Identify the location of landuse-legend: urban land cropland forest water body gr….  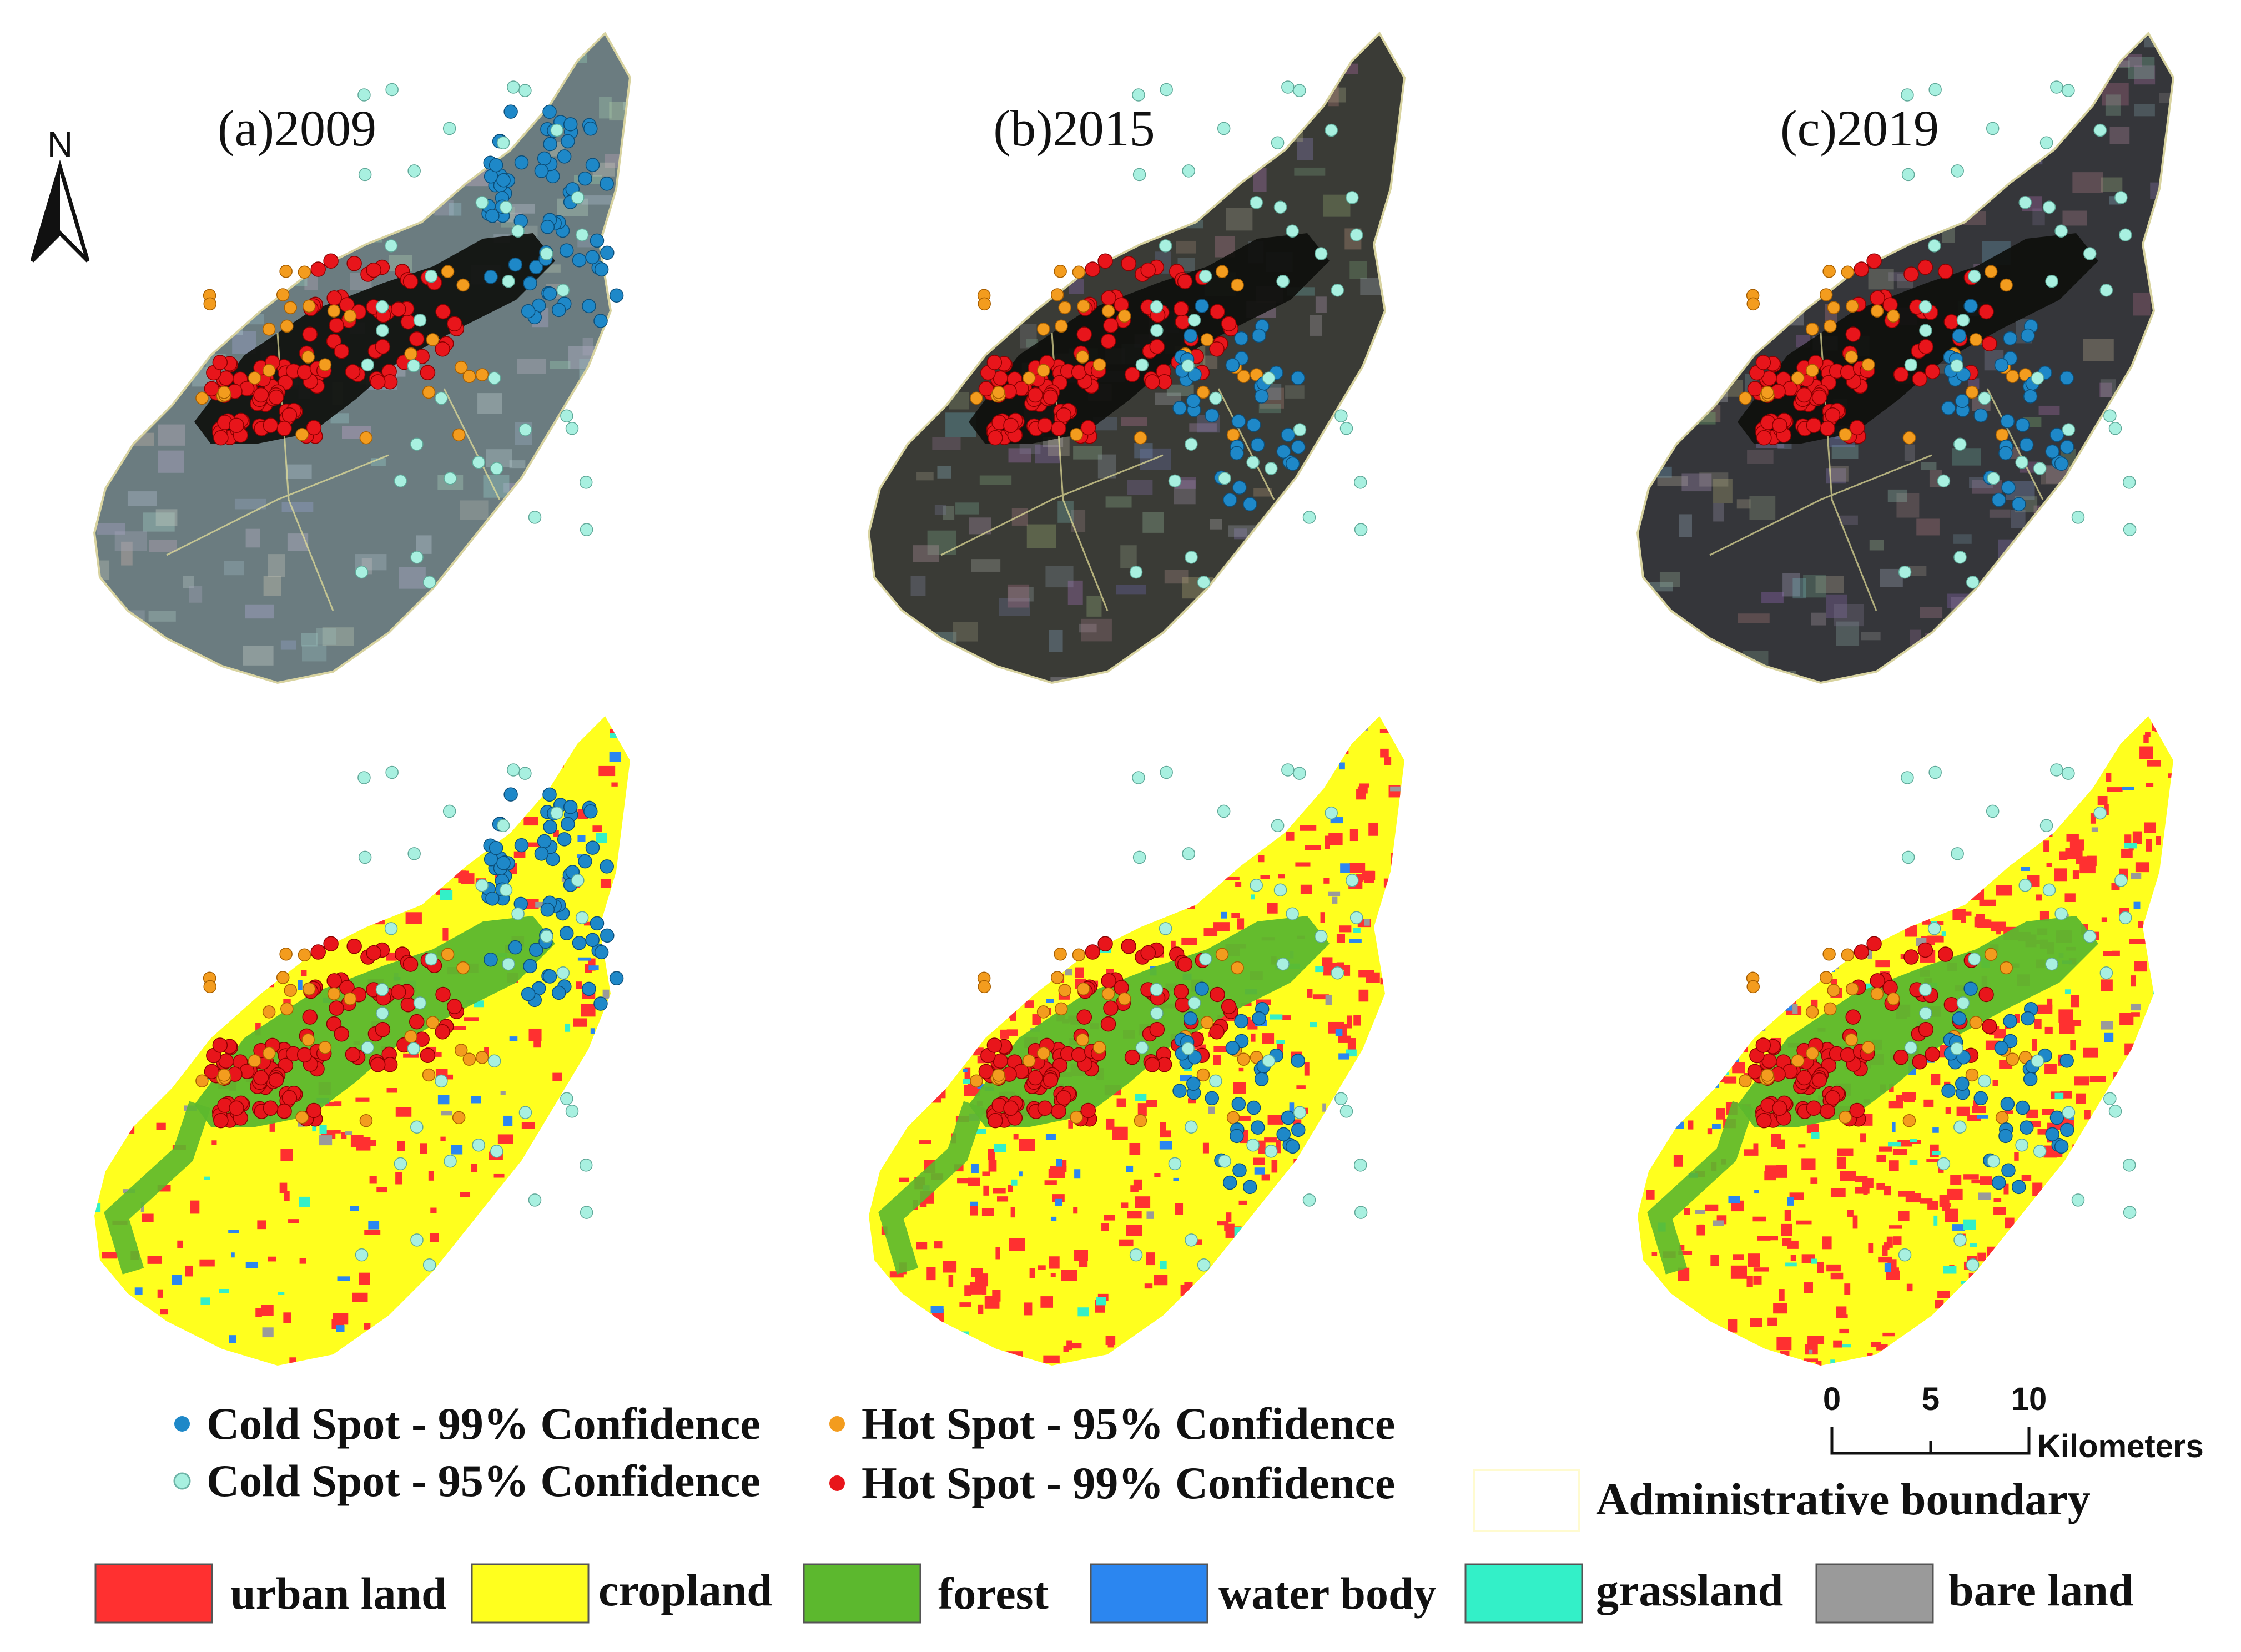
(1113, 1593).